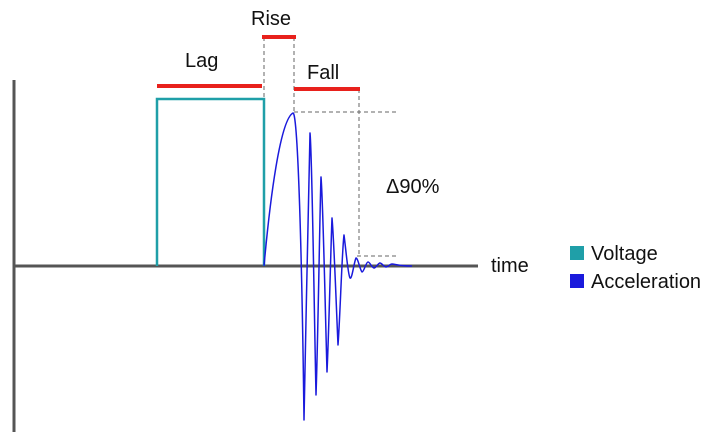  I want to click on time-axis-label: time, so click(510, 266).